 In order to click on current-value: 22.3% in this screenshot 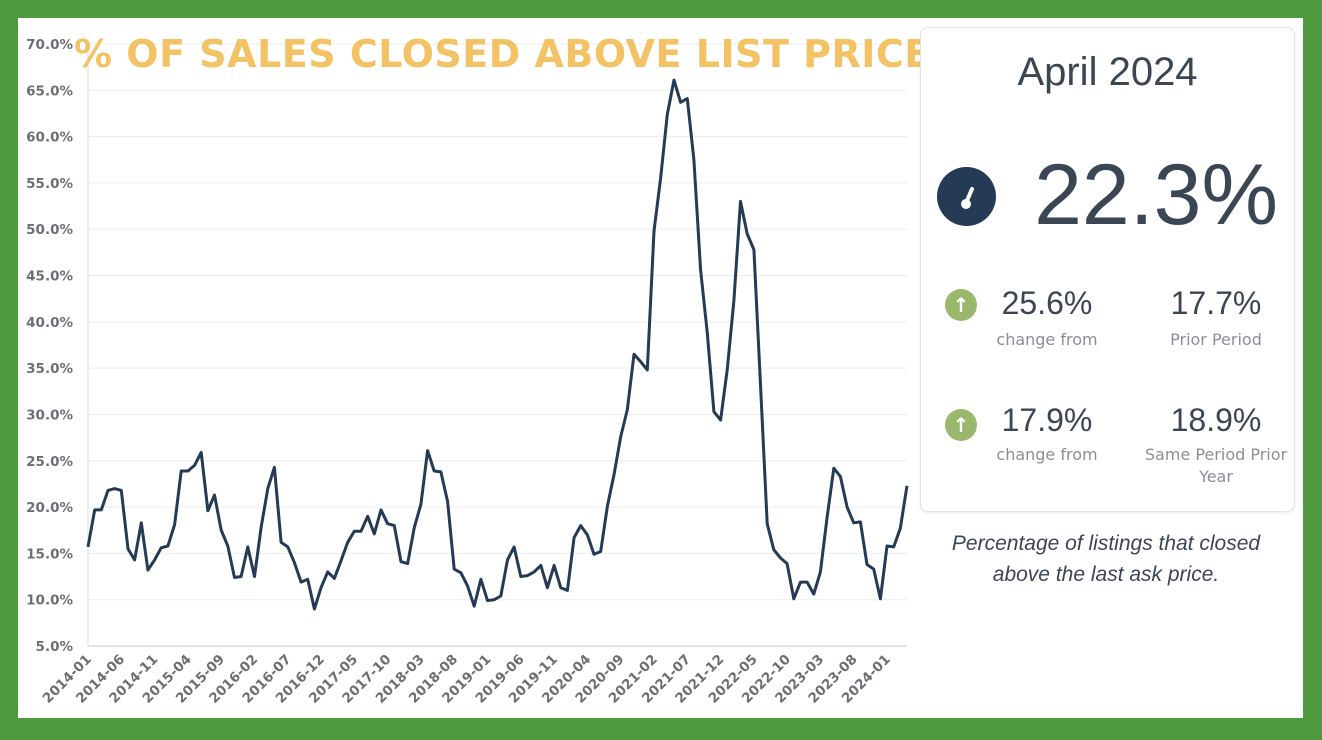, I will do `click(1156, 195)`.